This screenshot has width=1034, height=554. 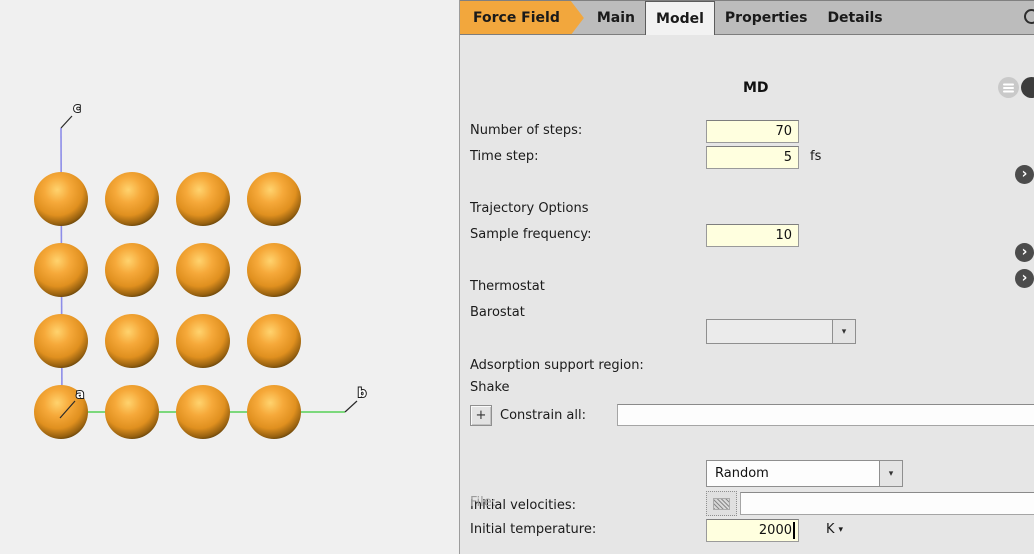 What do you see at coordinates (543, 415) in the screenshot?
I see `constrain-all-label: Constrain all:` at bounding box center [543, 415].